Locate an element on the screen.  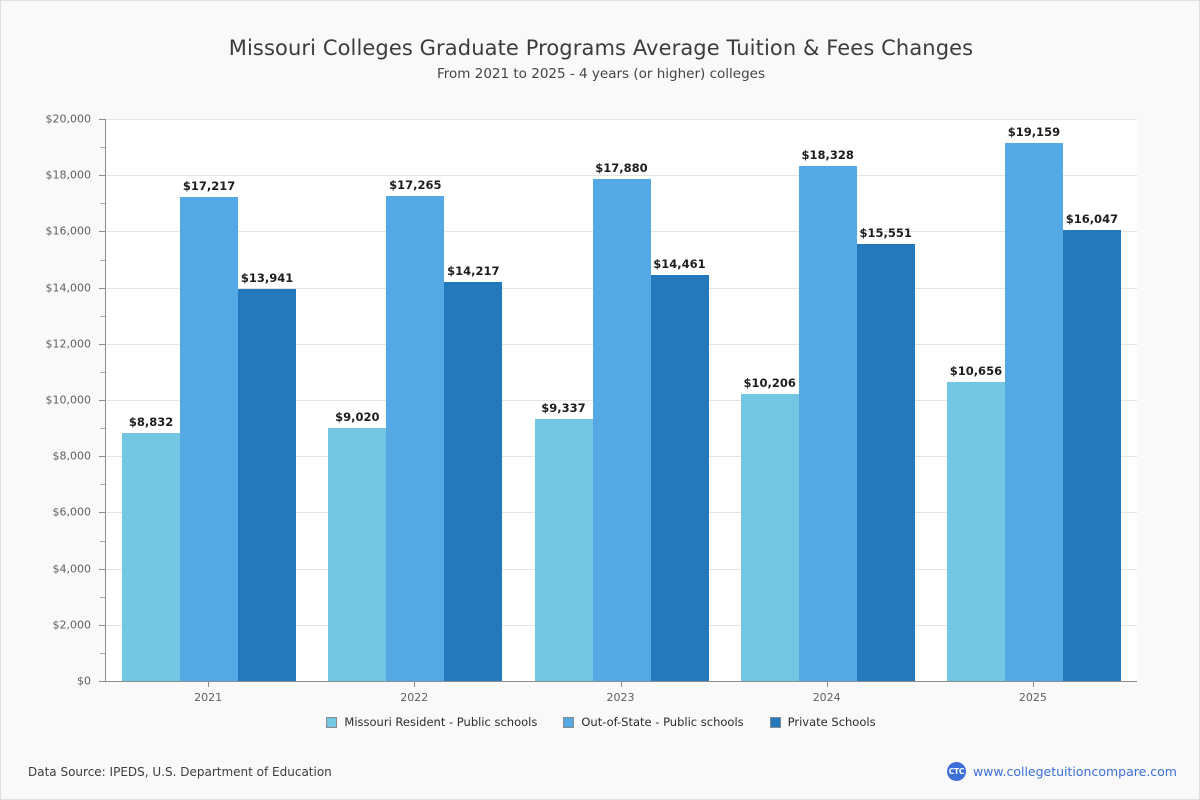
brand-link: CTC www.collegetuitioncompare.com is located at coordinates (1061, 771).